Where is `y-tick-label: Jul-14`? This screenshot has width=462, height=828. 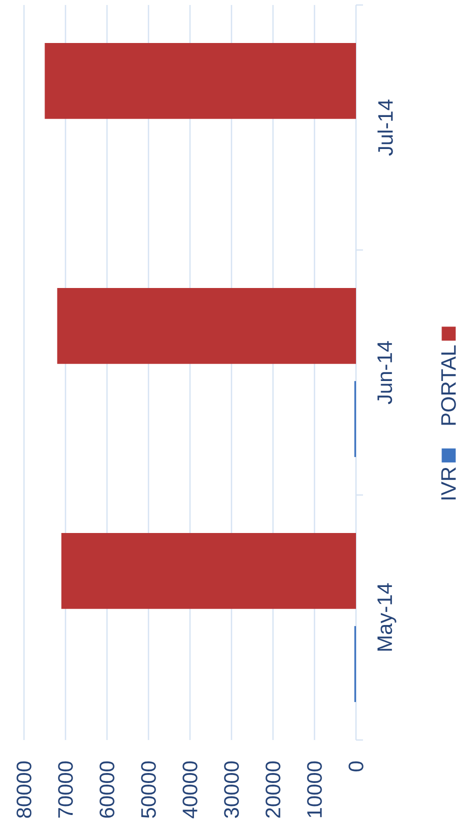
y-tick-label: Jul-14 is located at coordinates (385, 128).